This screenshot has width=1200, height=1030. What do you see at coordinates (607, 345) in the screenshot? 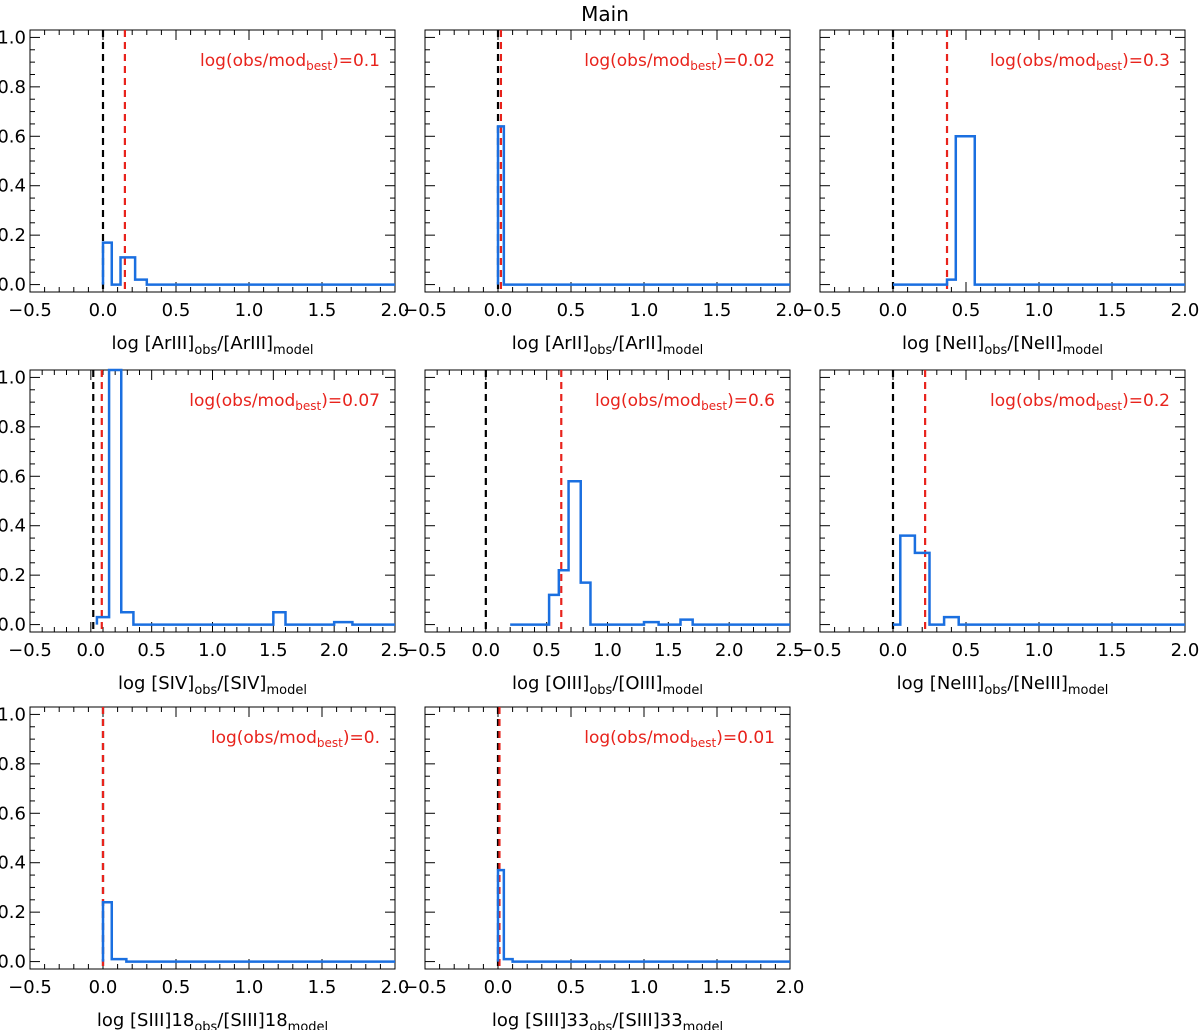
I see `x-axis-label: log [ArII]obs/[ArII]model` at bounding box center [607, 345].